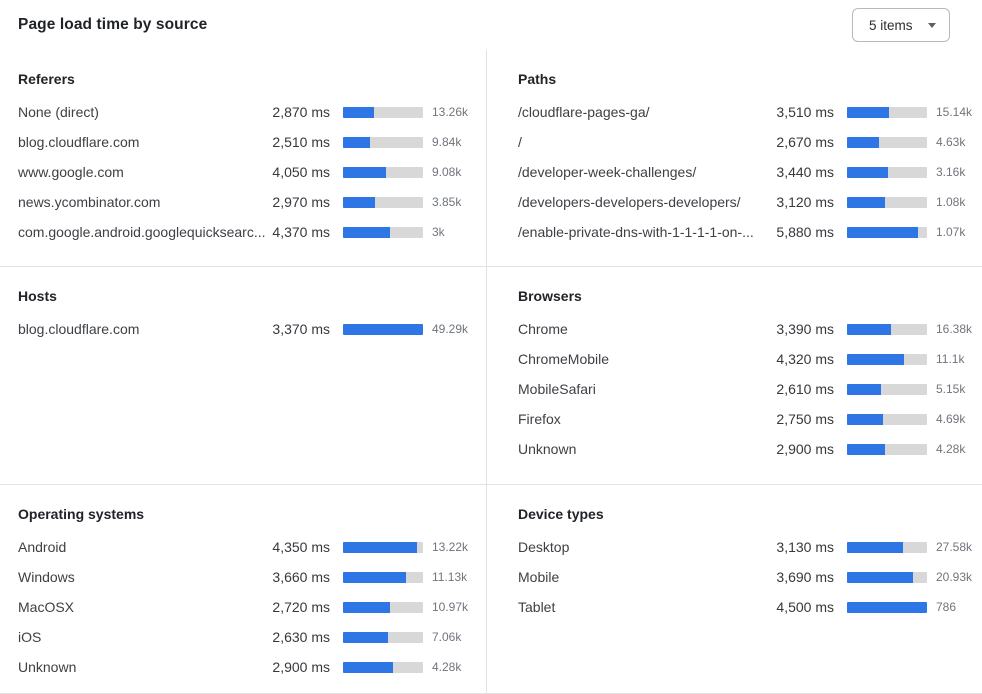  I want to click on row-count: 1.07k, so click(951, 232).